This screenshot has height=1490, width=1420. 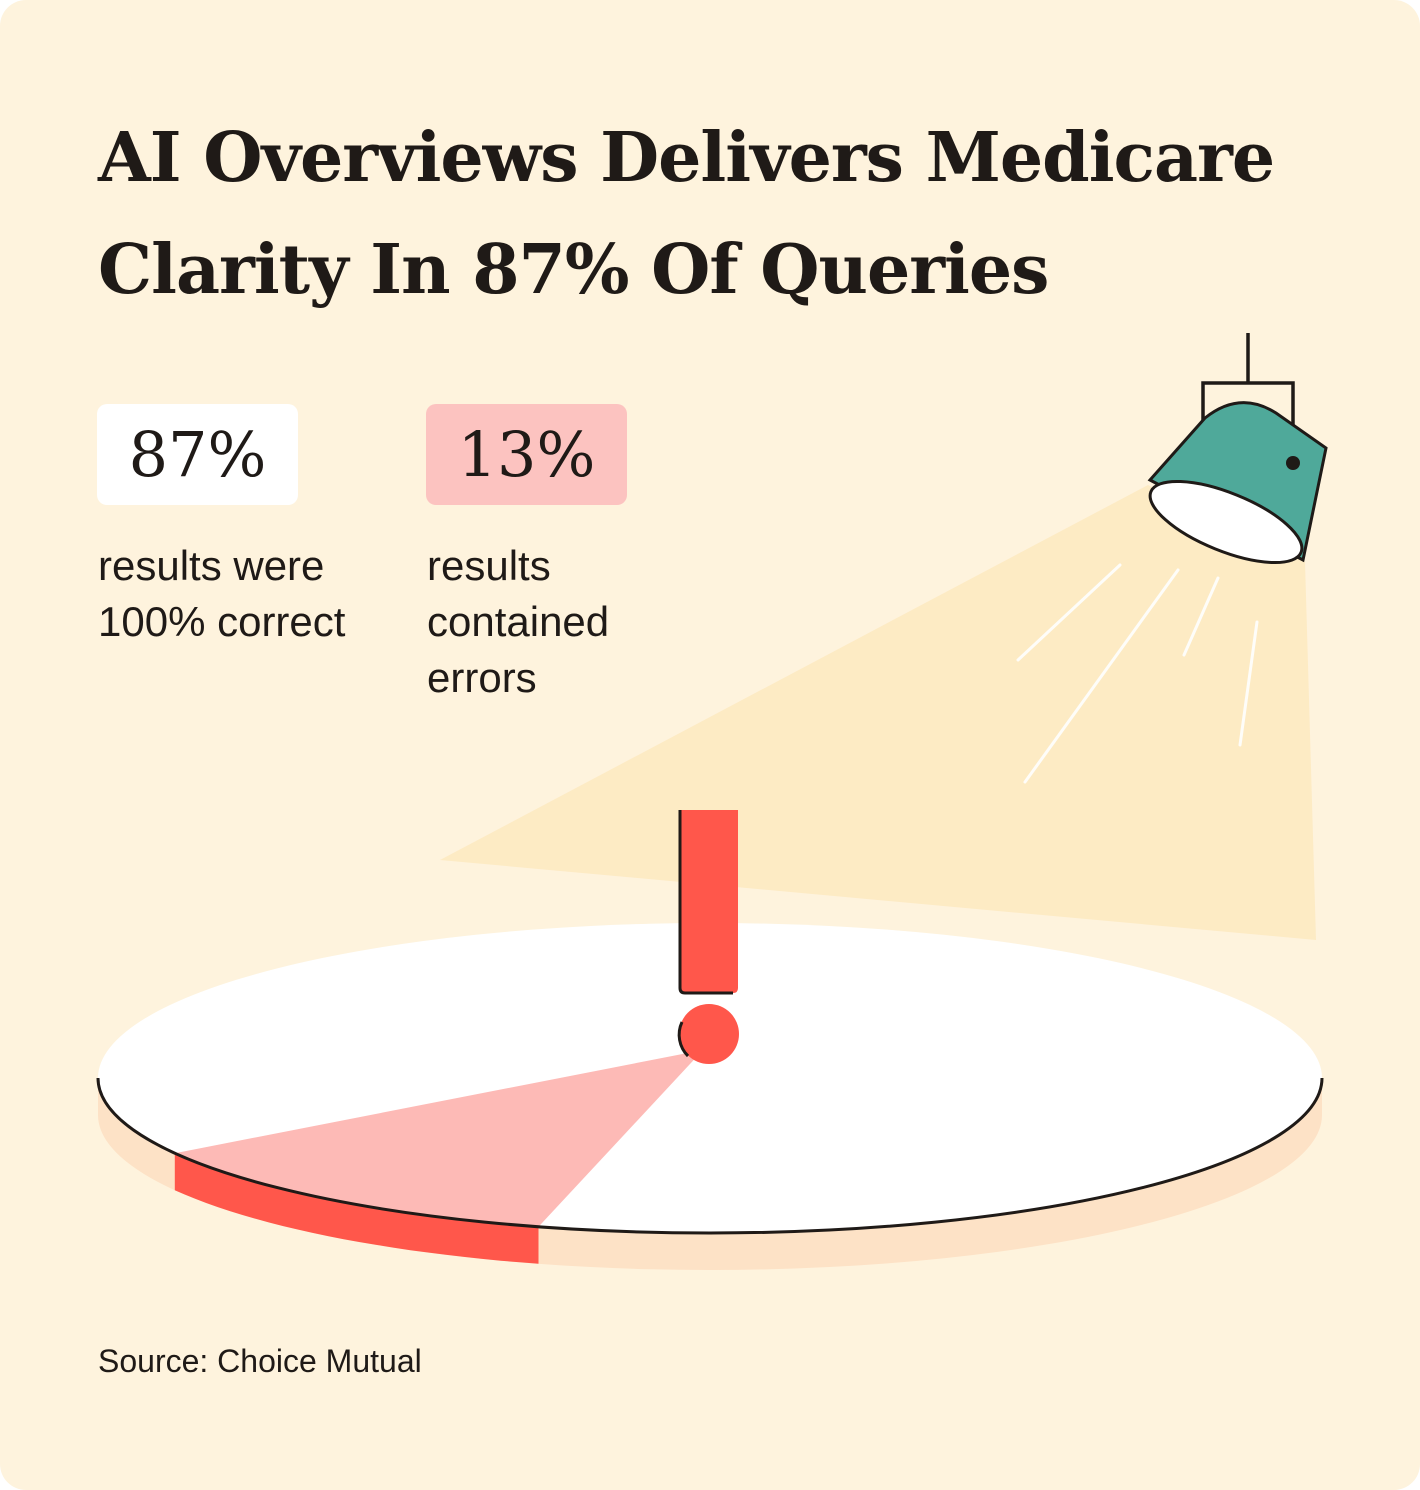 What do you see at coordinates (197, 454) in the screenshot?
I see `stat-value-correct: 87%` at bounding box center [197, 454].